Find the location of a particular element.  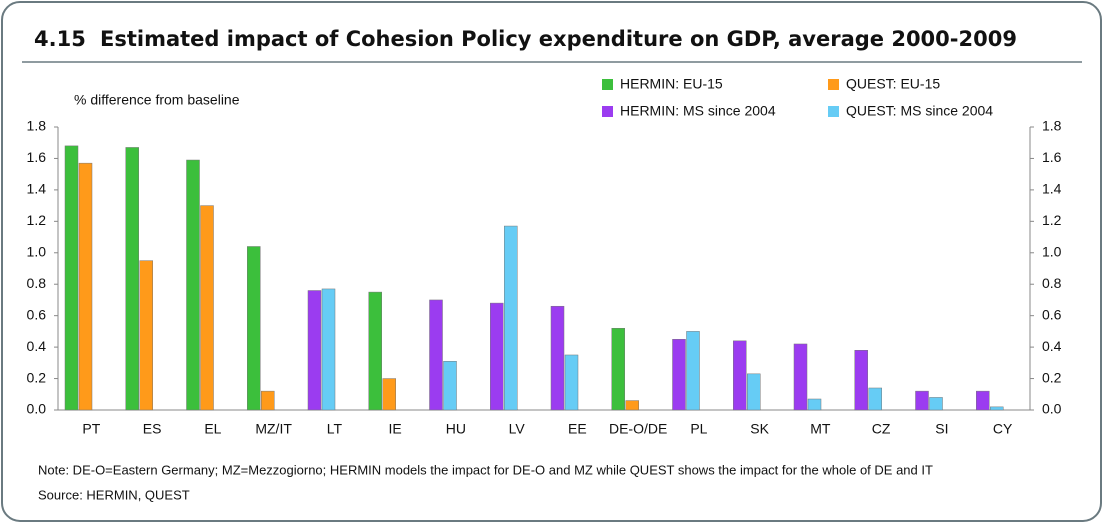

y2-tick-label: 1.2 is located at coordinates (1052, 220).